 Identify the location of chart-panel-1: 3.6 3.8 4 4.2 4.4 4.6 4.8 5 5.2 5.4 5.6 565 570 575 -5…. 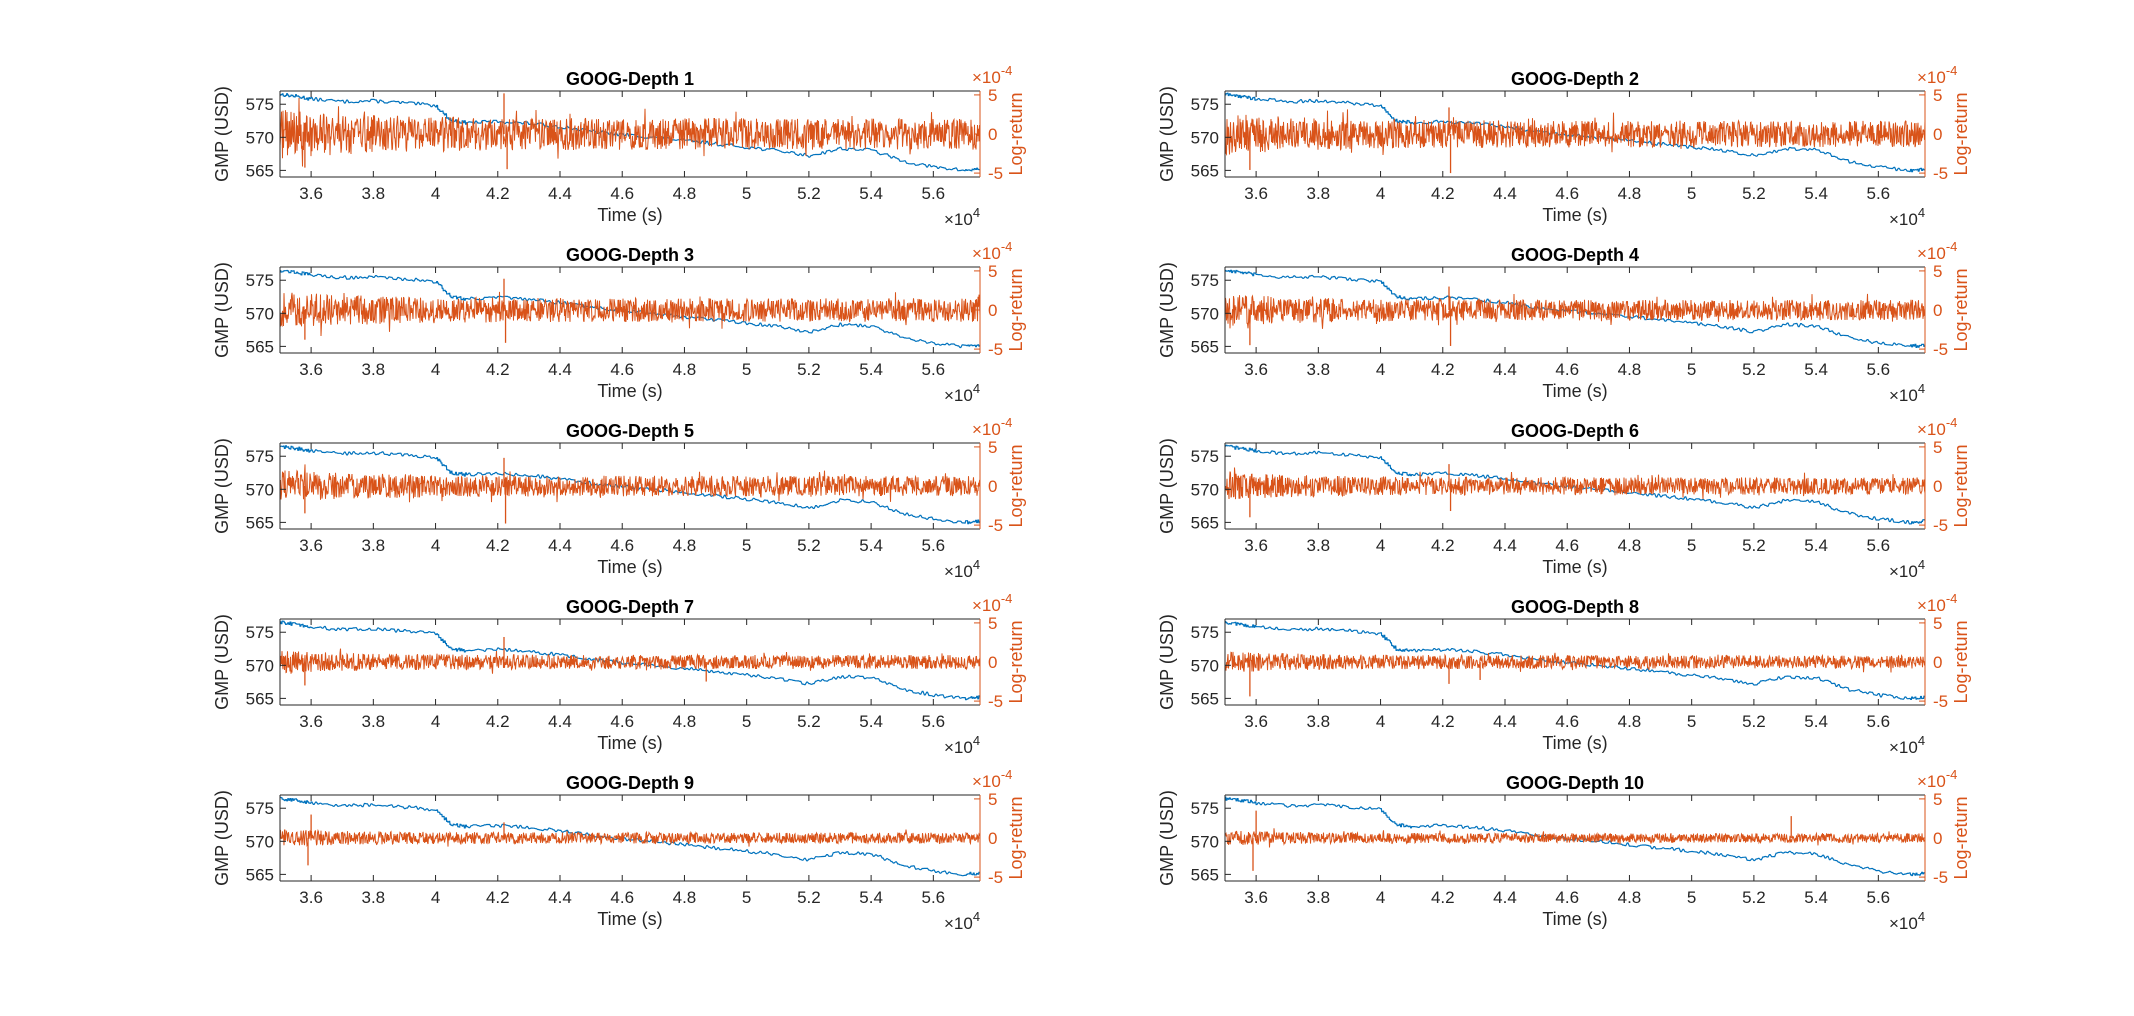
(619, 146).